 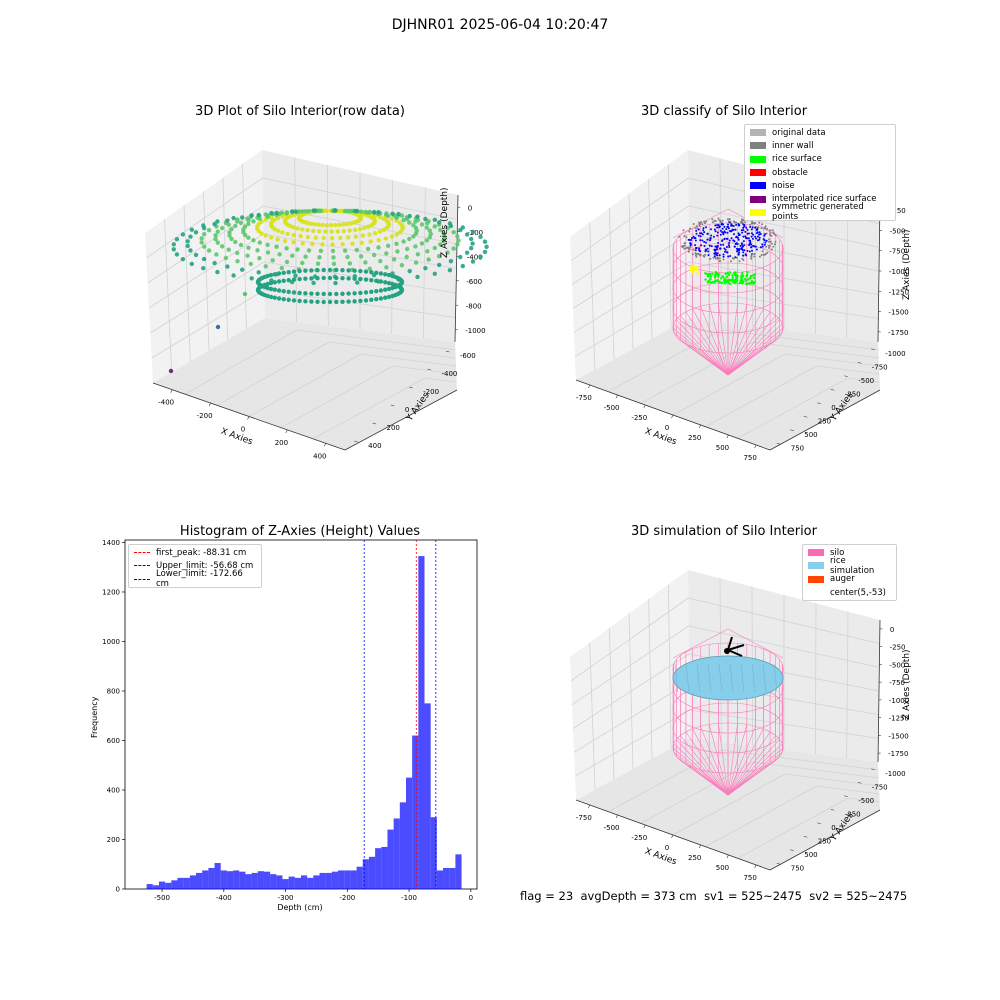 I want to click on panel2-y-tick-label: -750, so click(x=880, y=367).